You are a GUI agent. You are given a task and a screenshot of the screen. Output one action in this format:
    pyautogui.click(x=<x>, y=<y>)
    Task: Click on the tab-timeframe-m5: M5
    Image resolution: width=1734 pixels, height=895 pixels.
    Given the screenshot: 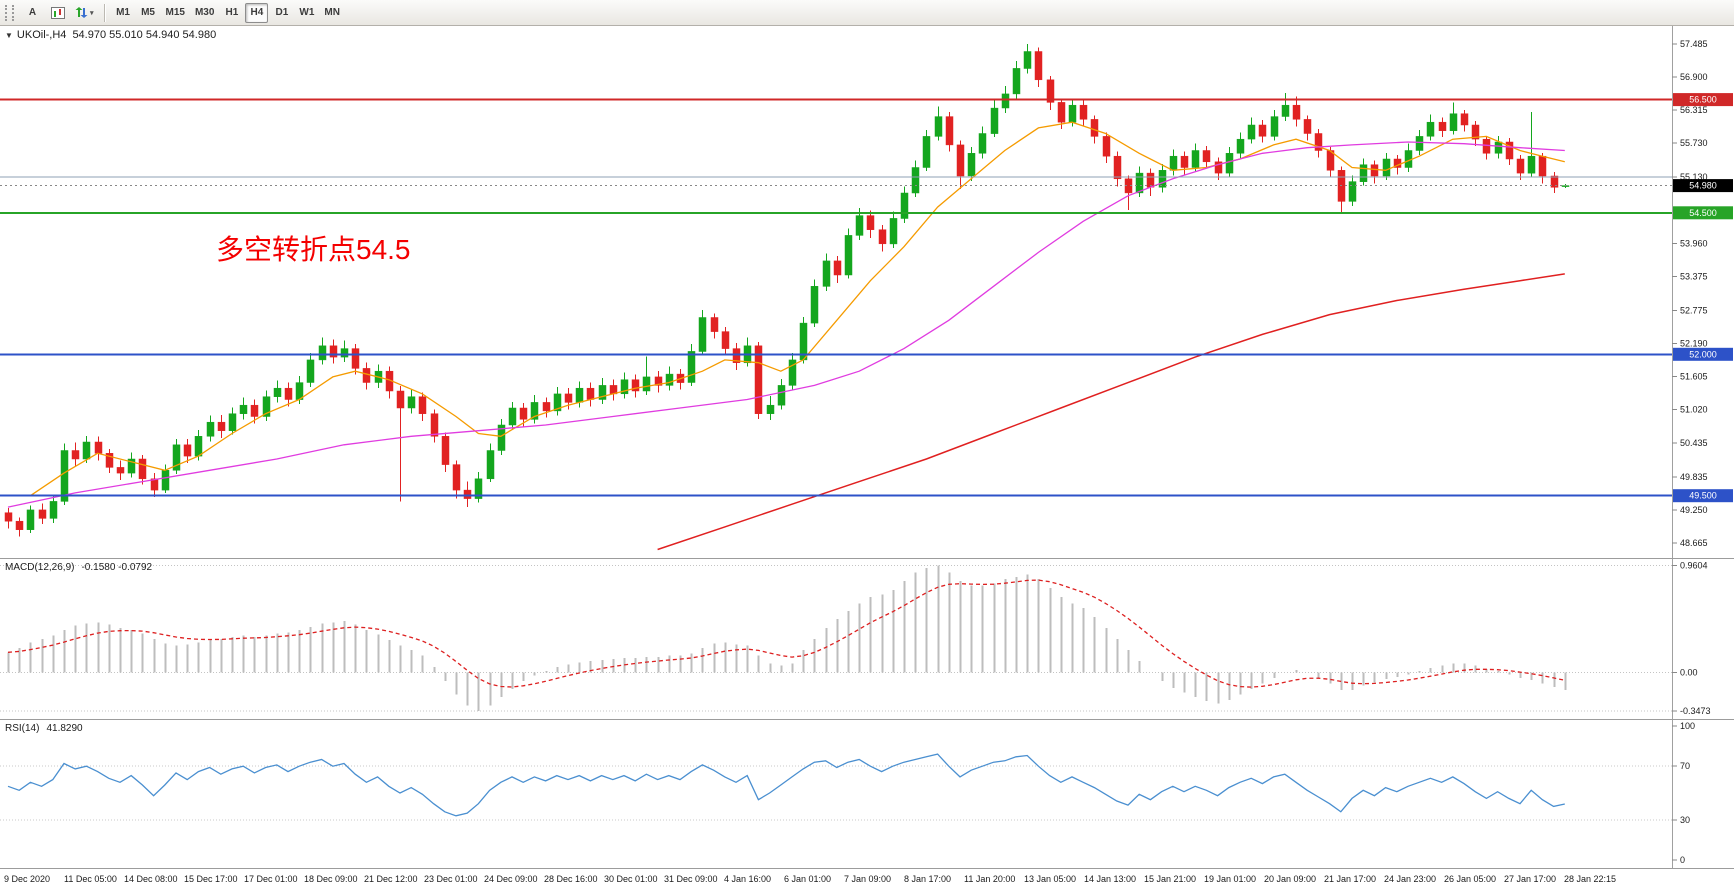 What is the action you would take?
    pyautogui.click(x=148, y=13)
    